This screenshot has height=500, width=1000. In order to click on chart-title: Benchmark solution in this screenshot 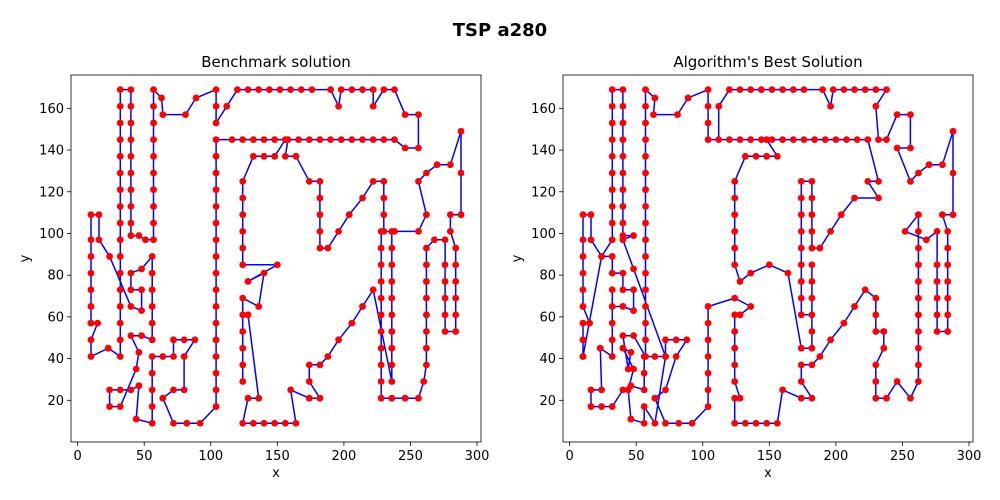, I will do `click(276, 62)`.